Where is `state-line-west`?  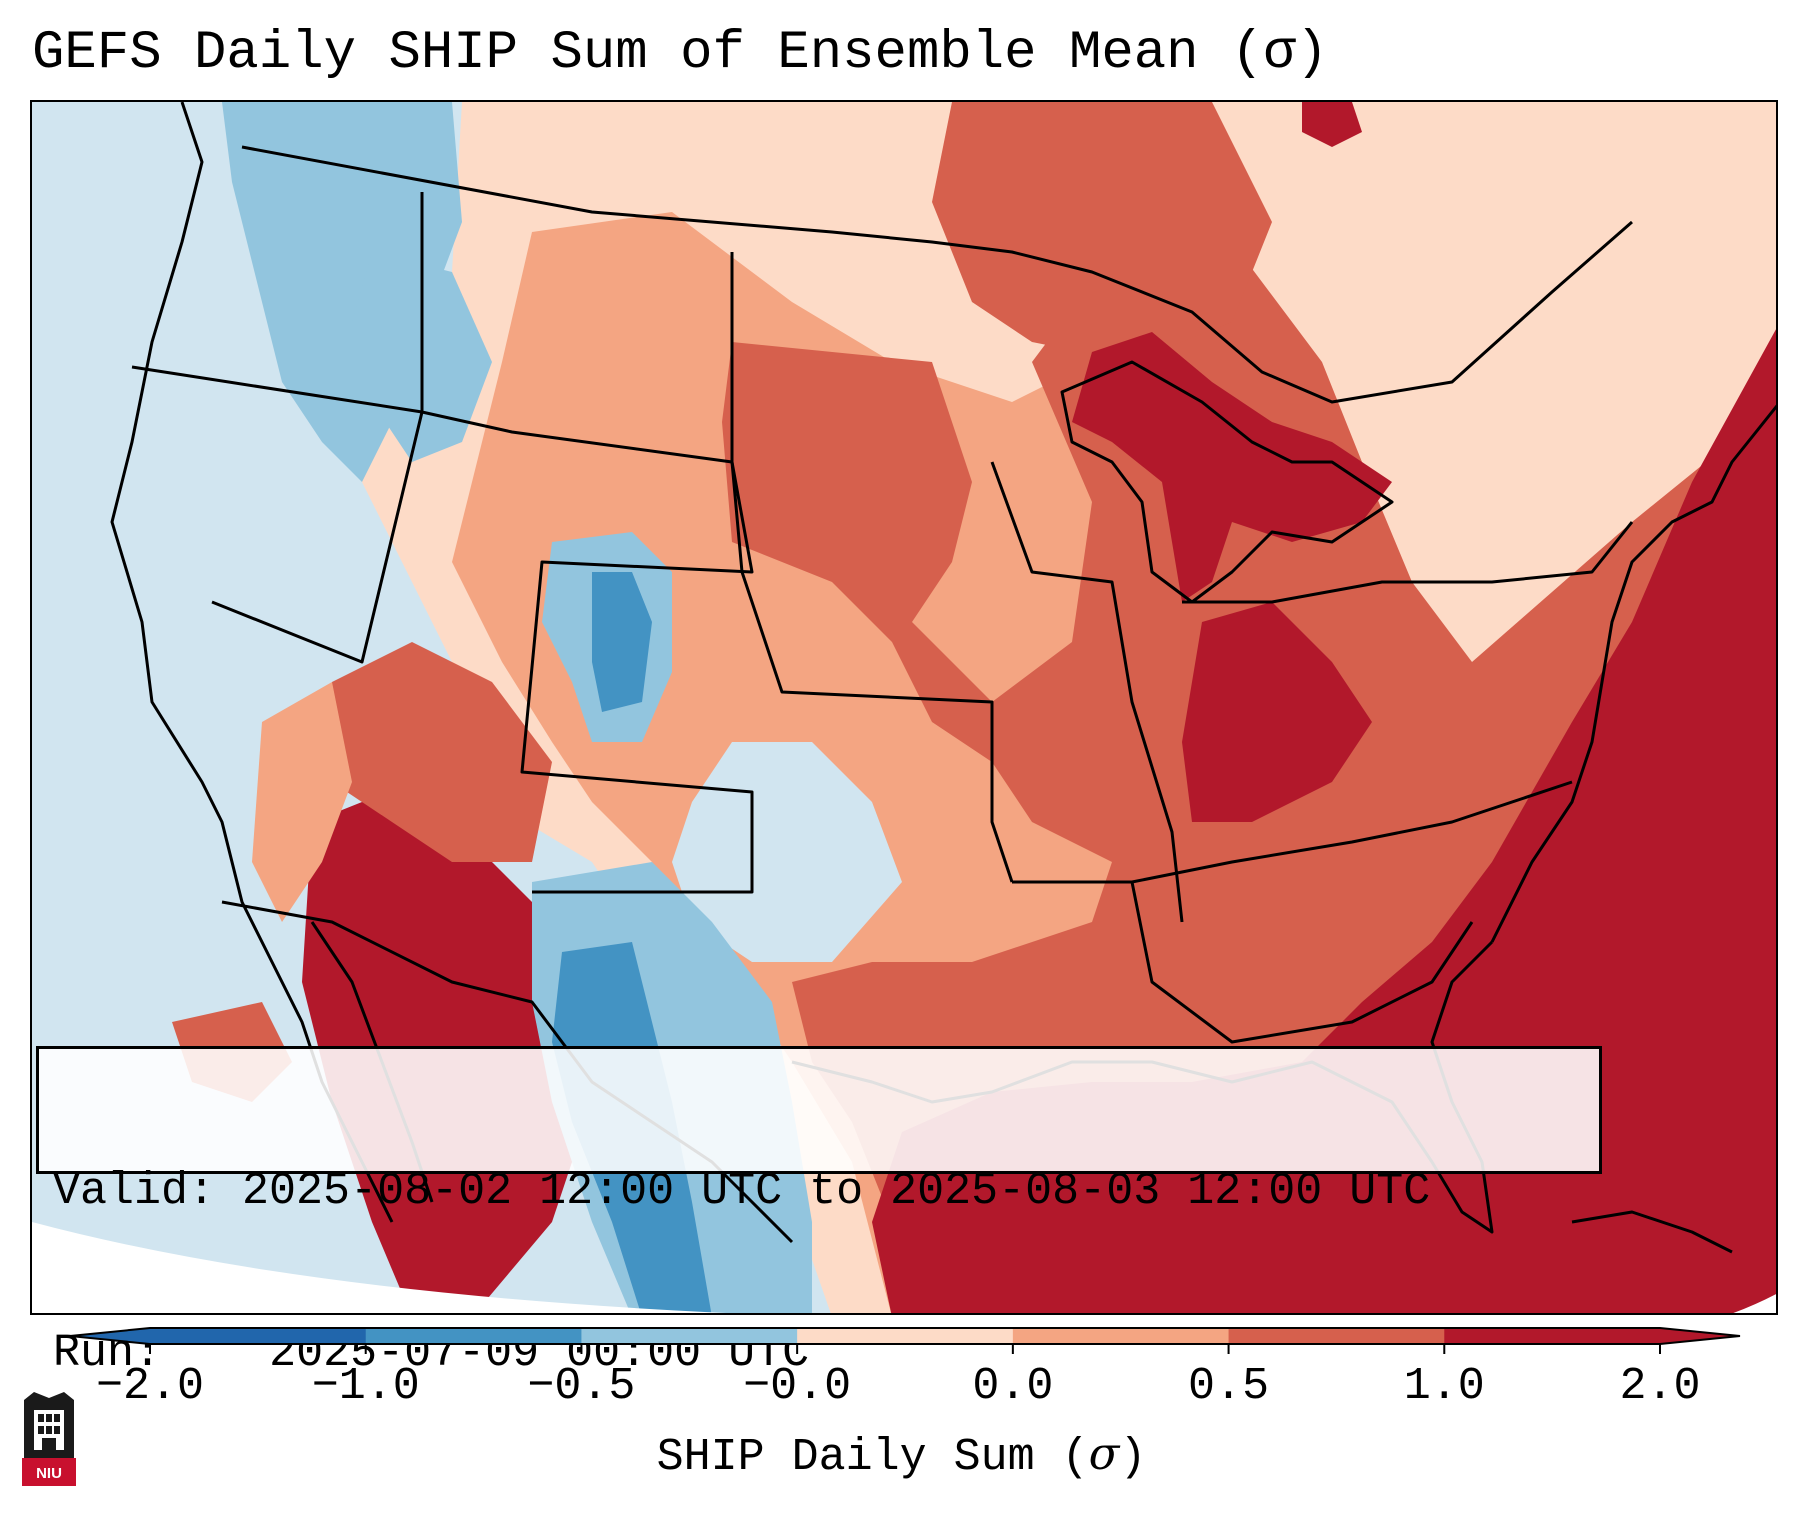
state-line-west is located at coordinates (277, 514).